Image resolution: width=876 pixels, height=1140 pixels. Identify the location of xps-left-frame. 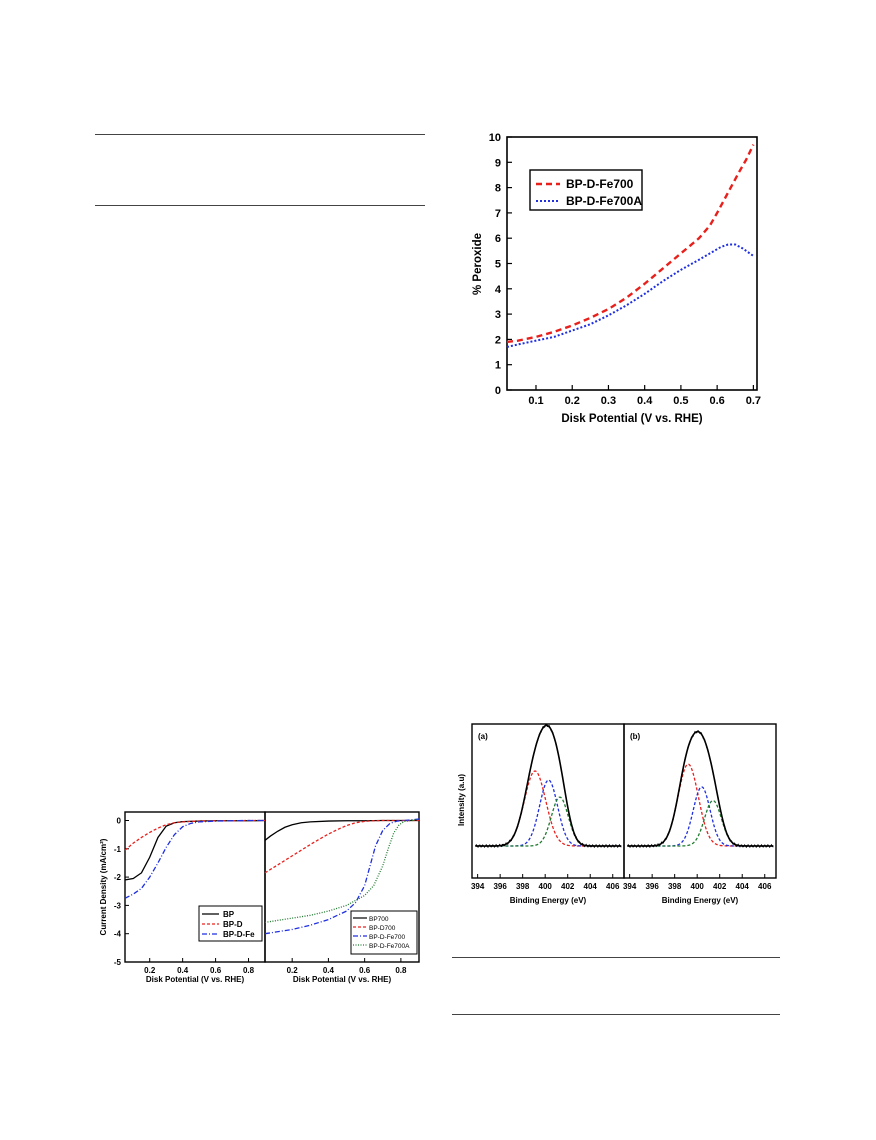
(548, 801).